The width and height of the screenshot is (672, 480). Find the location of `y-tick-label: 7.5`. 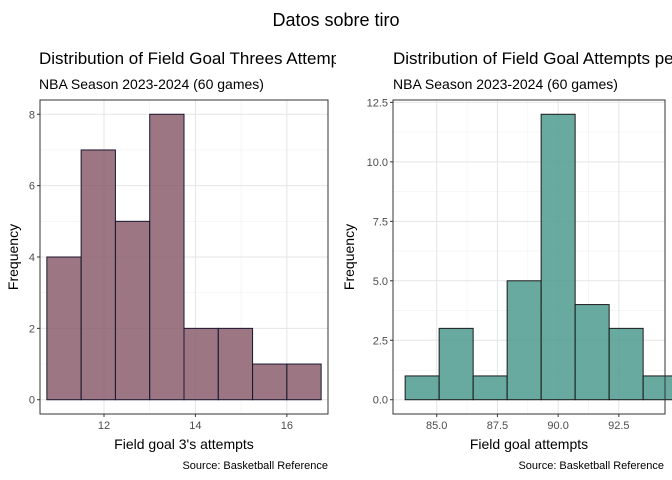

y-tick-label: 7.5 is located at coordinates (380, 222).